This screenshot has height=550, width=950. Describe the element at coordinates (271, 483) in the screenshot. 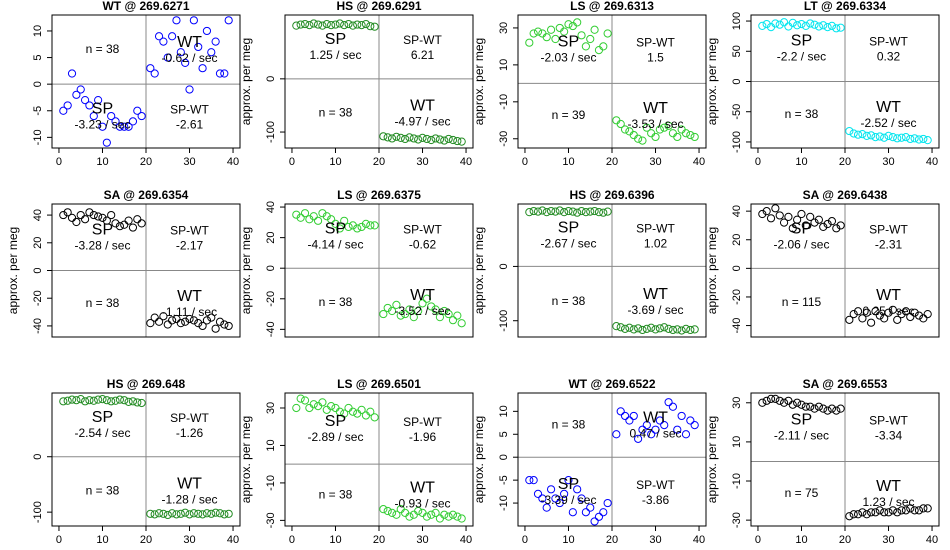

I see `y-tick-label: -10` at that location.